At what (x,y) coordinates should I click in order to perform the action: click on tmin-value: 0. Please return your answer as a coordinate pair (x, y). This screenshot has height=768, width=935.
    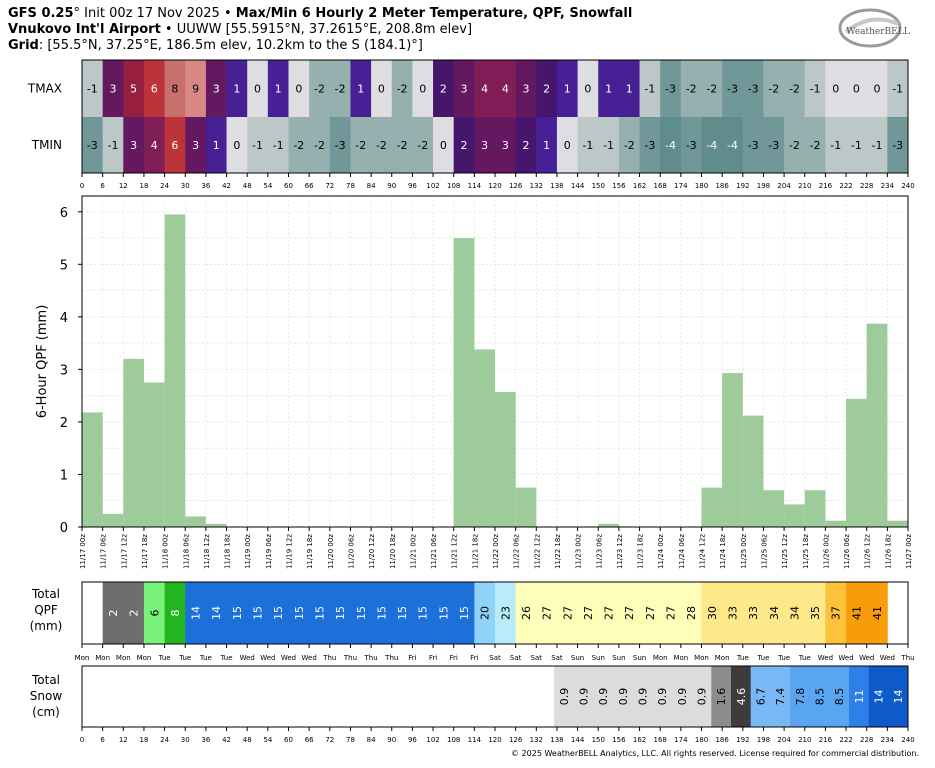
    Looking at the image, I should click on (443, 145).